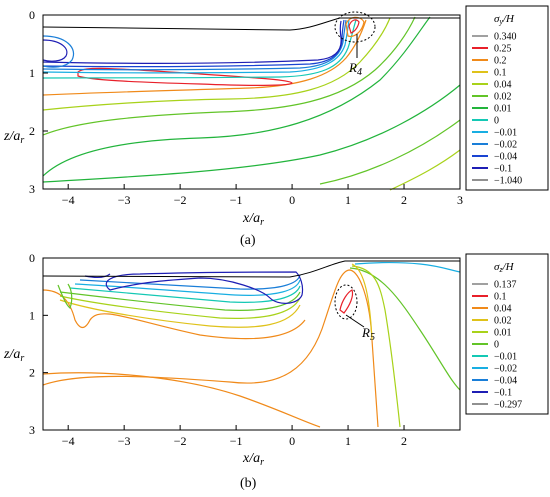 The height and width of the screenshot is (497, 550). I want to click on panel-b-legend-title: σz/H, so click(504, 267).